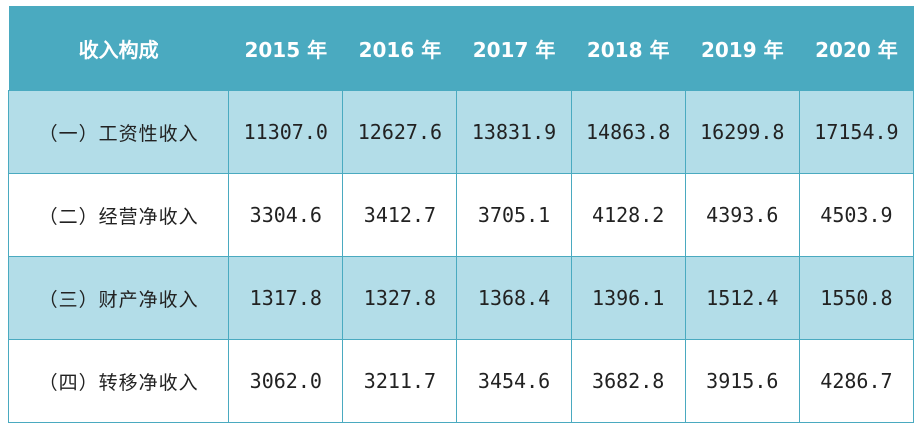 The image size is (918, 425). I want to click on row-label: （四）转移净收入, so click(118, 381).